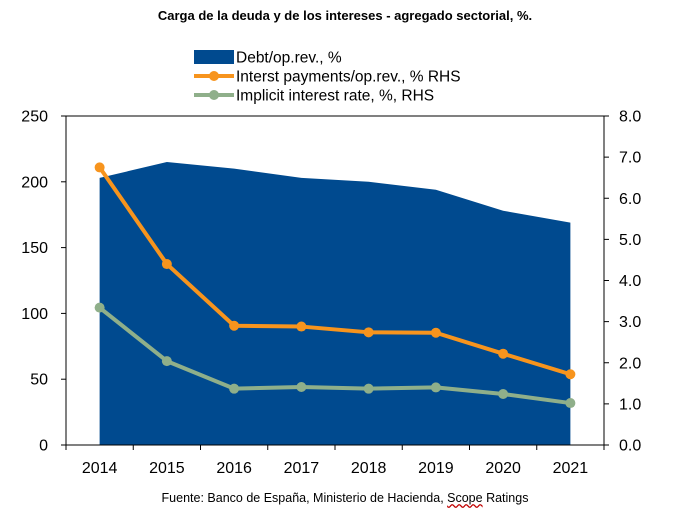  I want to click on x-axis-tick-label: 2017, so click(302, 468).